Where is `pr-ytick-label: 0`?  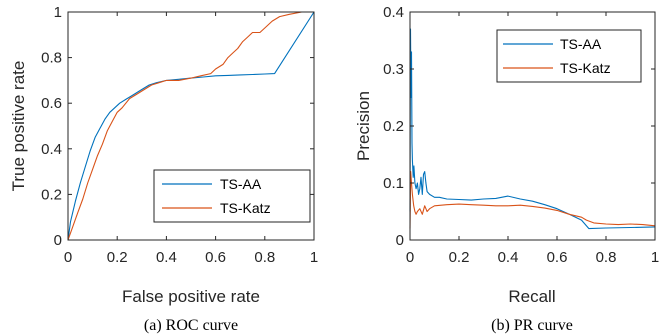 pr-ytick-label: 0 is located at coordinates (400, 240).